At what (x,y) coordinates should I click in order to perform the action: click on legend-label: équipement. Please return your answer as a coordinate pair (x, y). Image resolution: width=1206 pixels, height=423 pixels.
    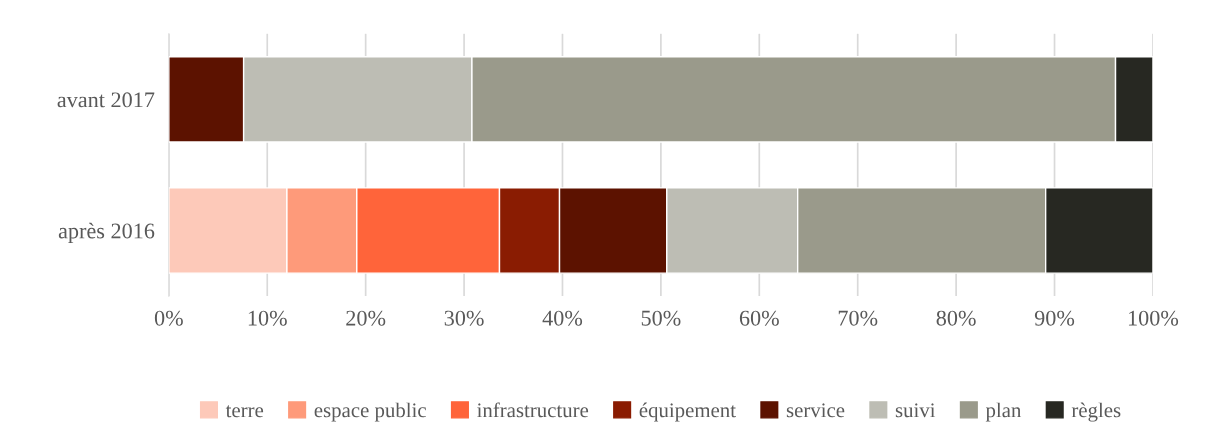
    Looking at the image, I should click on (687, 412).